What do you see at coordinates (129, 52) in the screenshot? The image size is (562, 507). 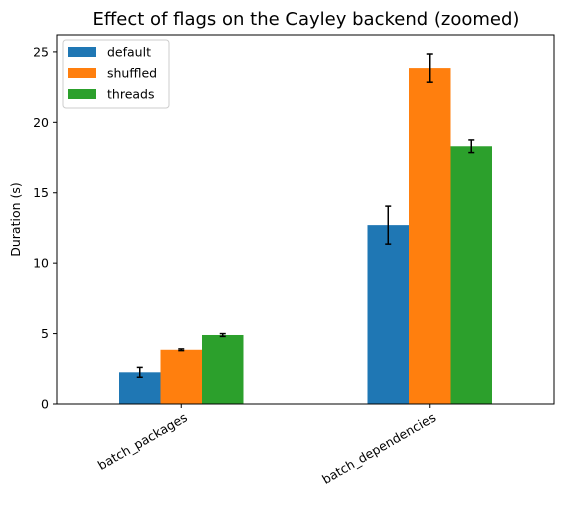 I see `legend-label-default: default` at bounding box center [129, 52].